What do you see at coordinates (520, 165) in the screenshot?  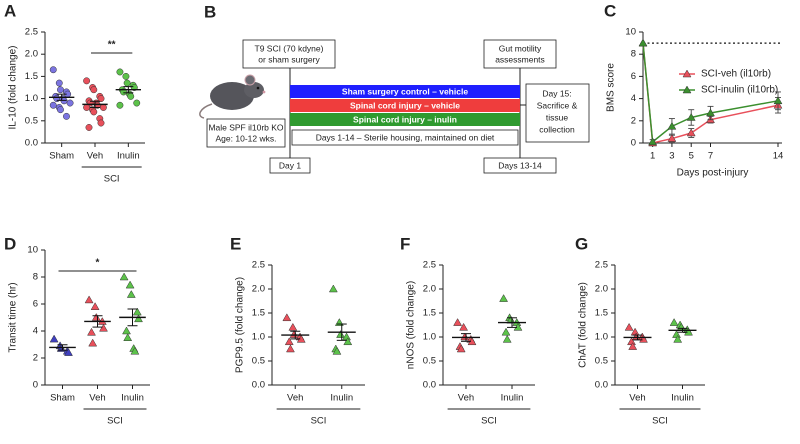 I see `end-box` at bounding box center [520, 165].